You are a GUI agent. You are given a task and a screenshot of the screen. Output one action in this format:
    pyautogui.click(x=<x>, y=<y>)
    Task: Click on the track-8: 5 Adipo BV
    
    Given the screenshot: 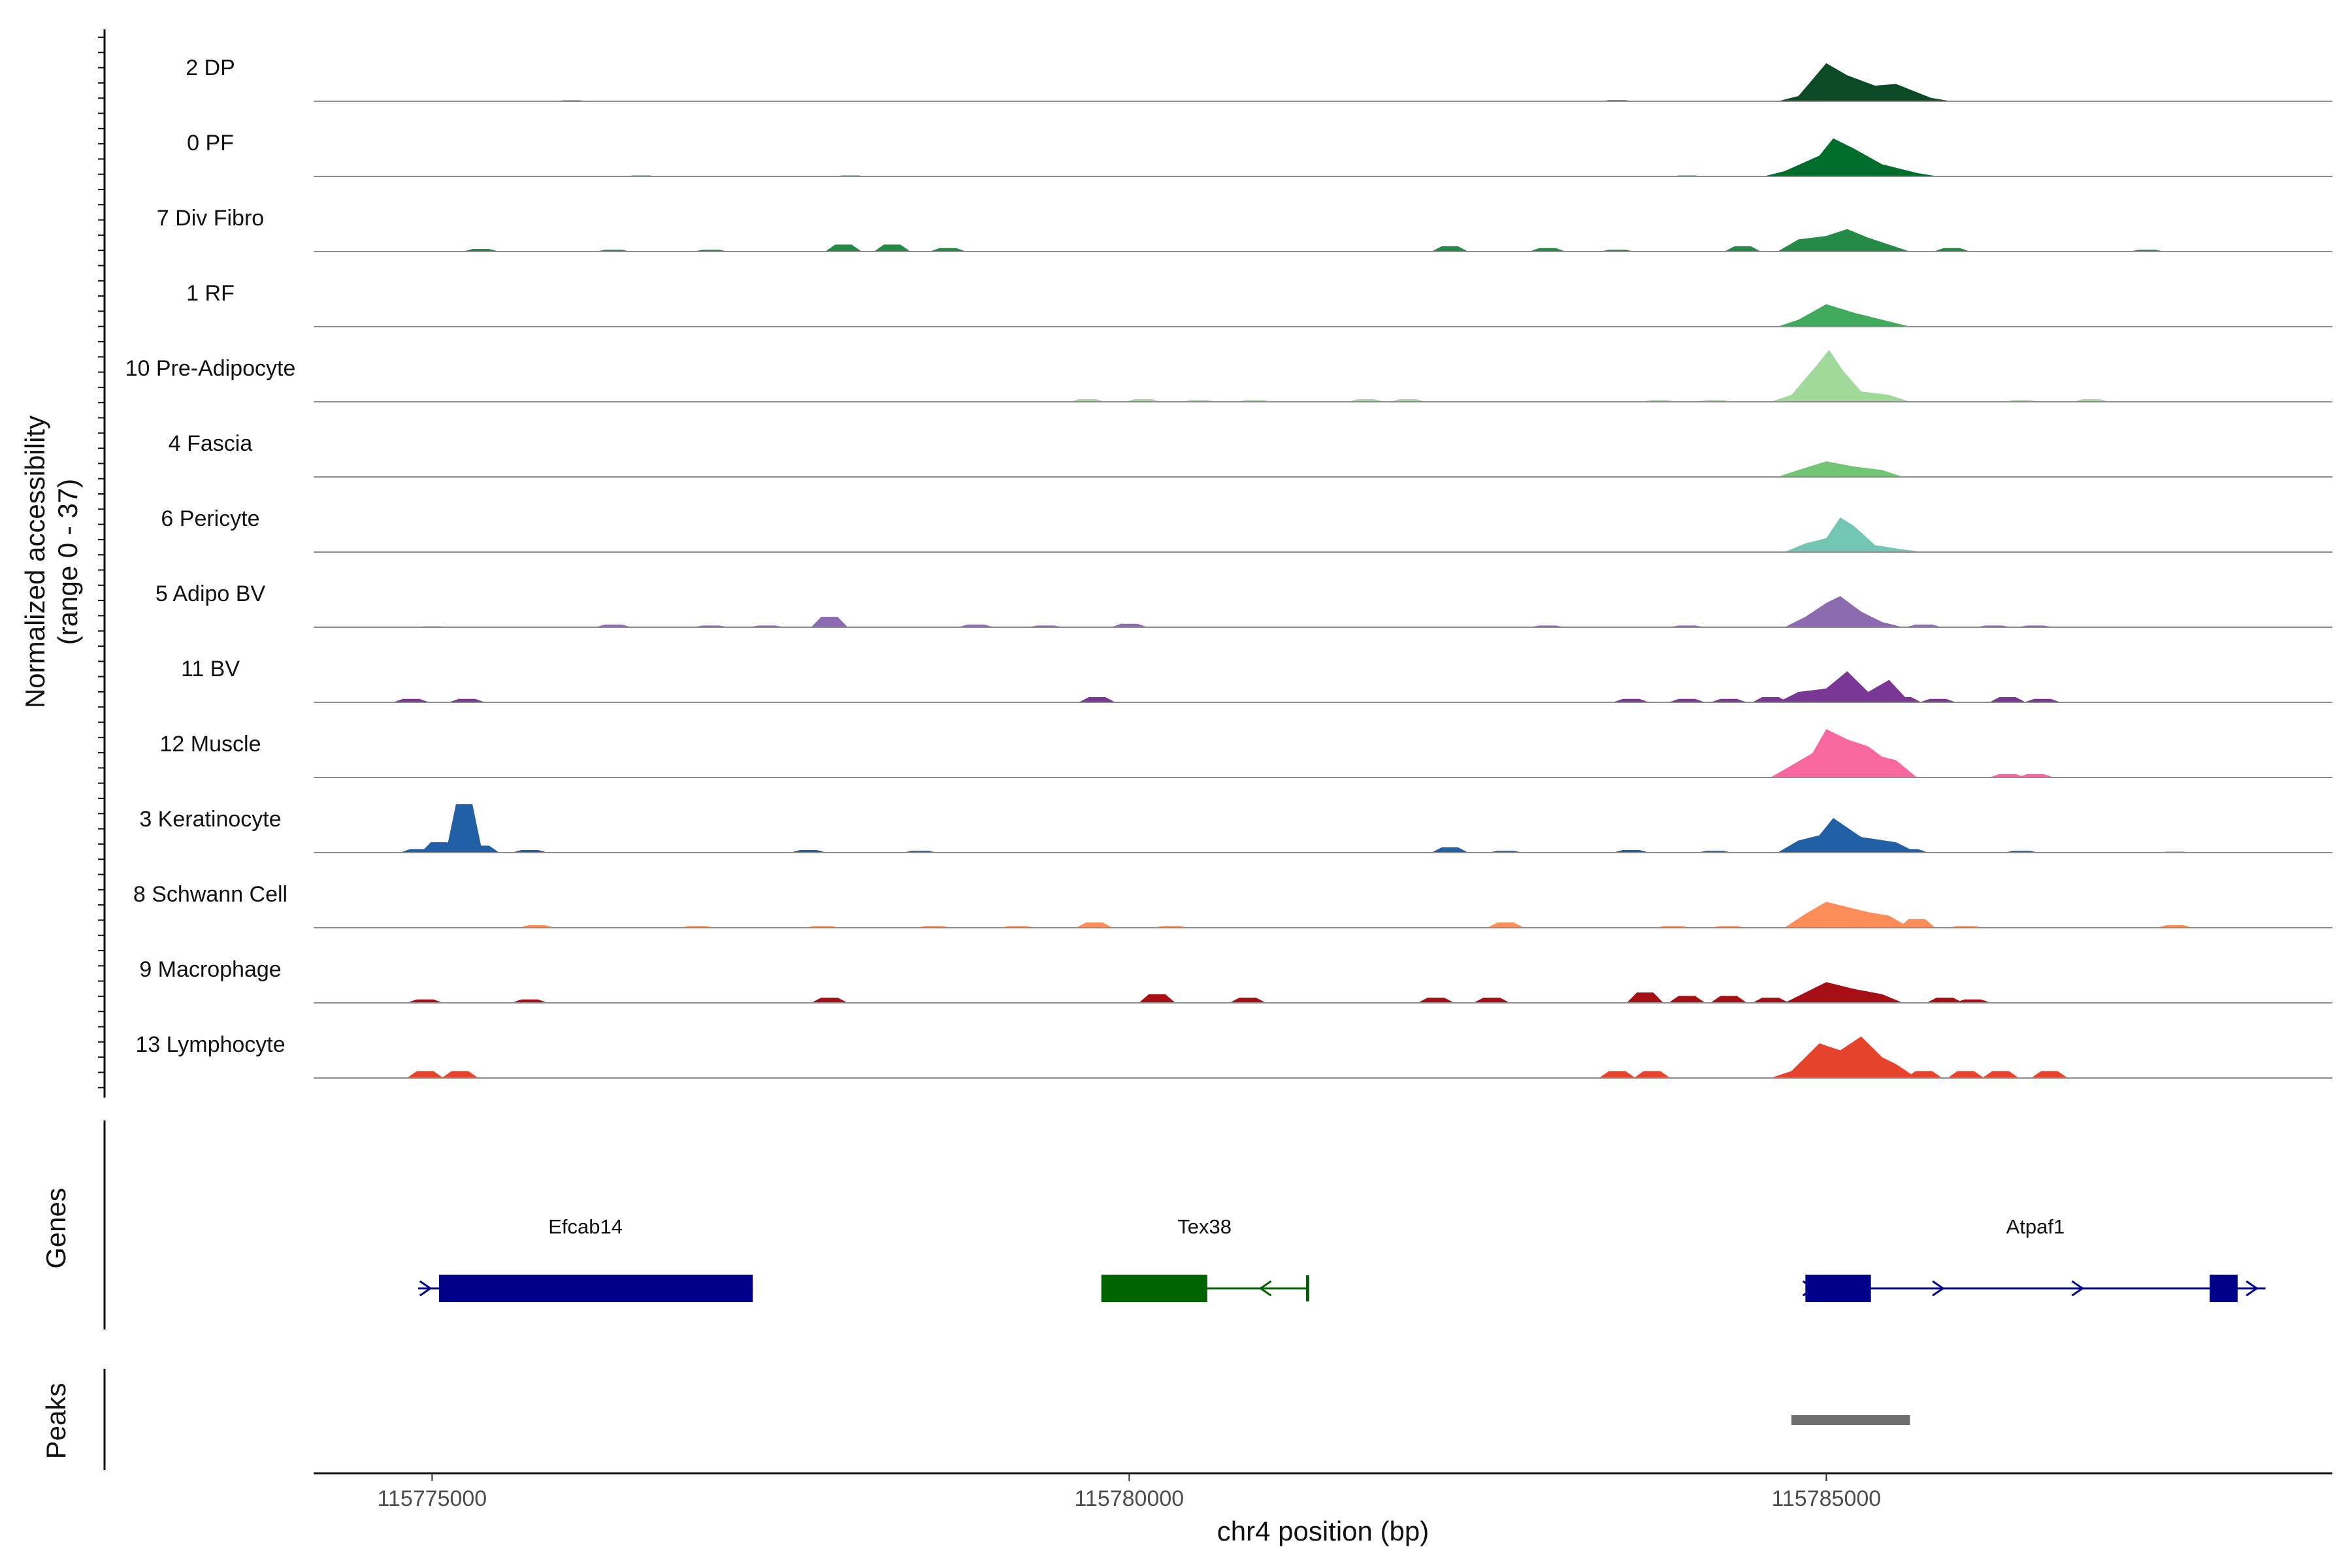 What is the action you would take?
    pyautogui.click(x=1243, y=604)
    